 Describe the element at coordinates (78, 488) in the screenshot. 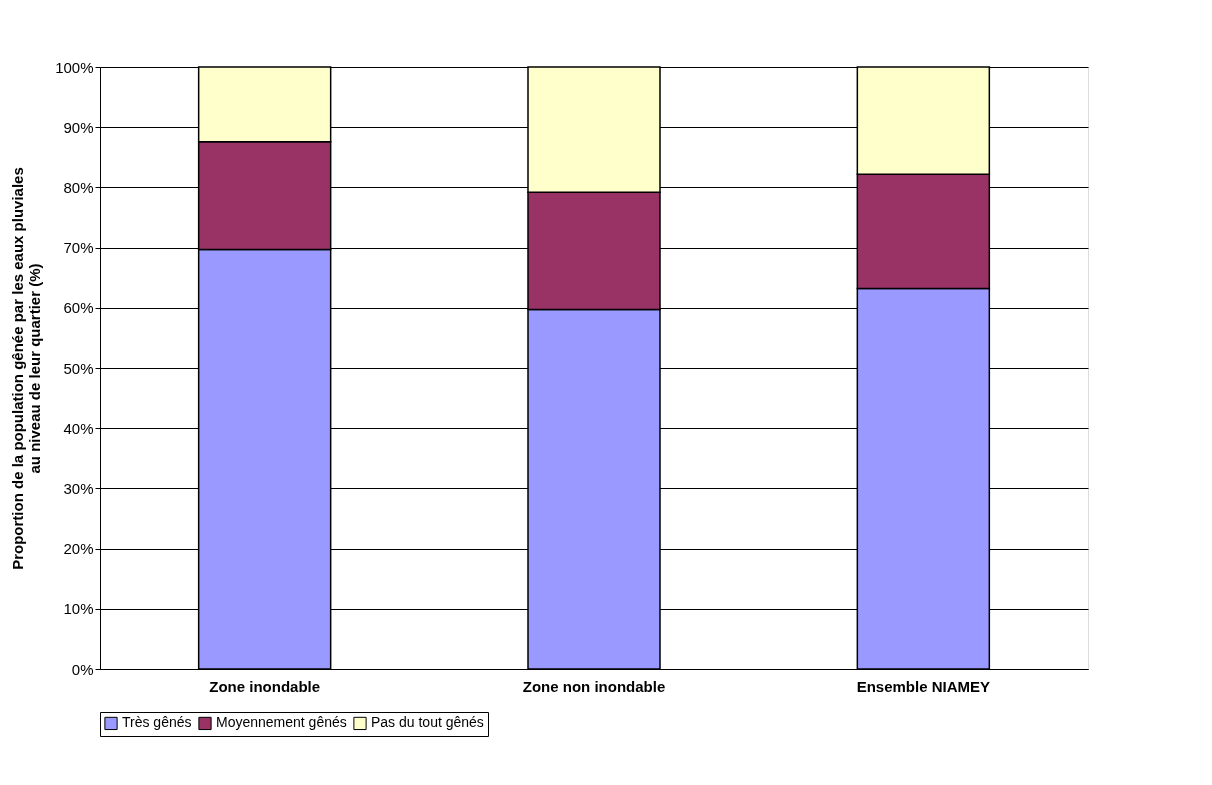

I see `y-tick-label: 30%` at that location.